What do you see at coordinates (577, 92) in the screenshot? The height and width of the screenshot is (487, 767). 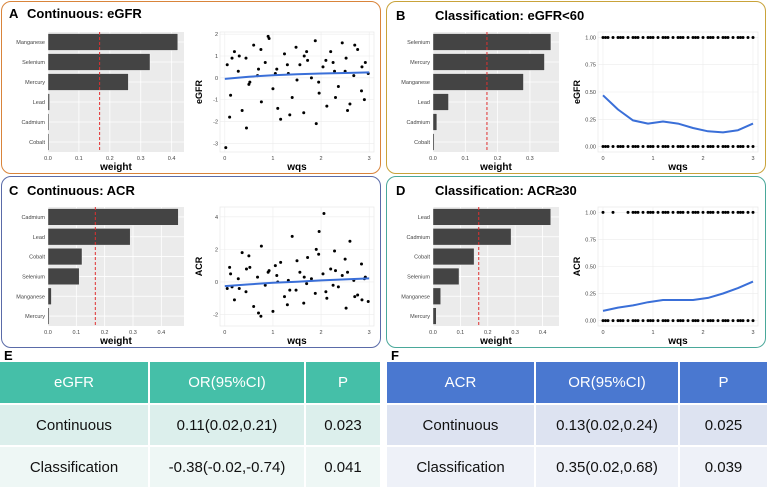 I see `y-axis-label: eGFR` at bounding box center [577, 92].